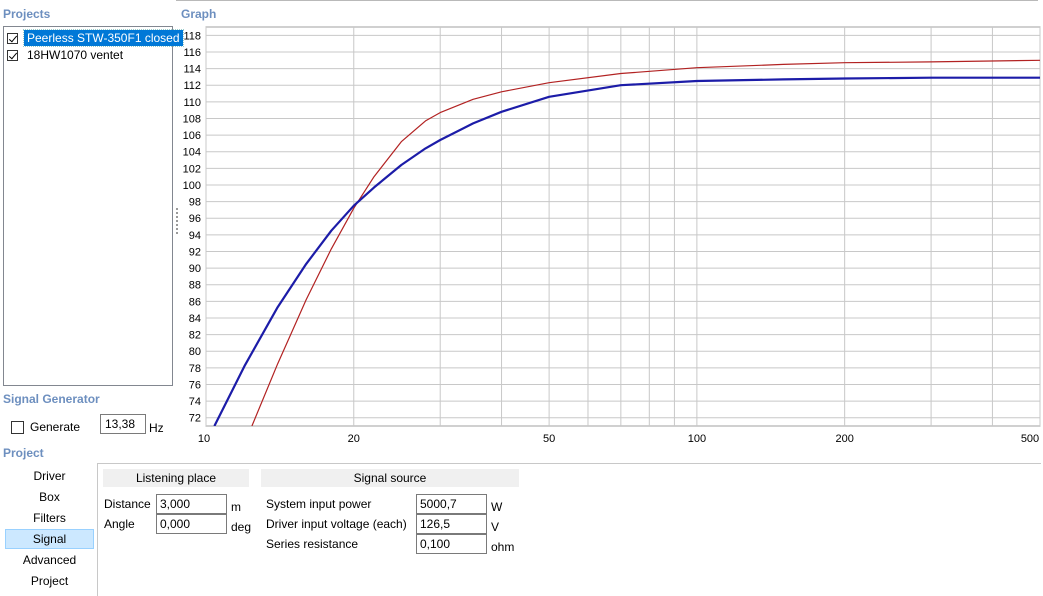  I want to click on power-label: System input power, so click(319, 504).